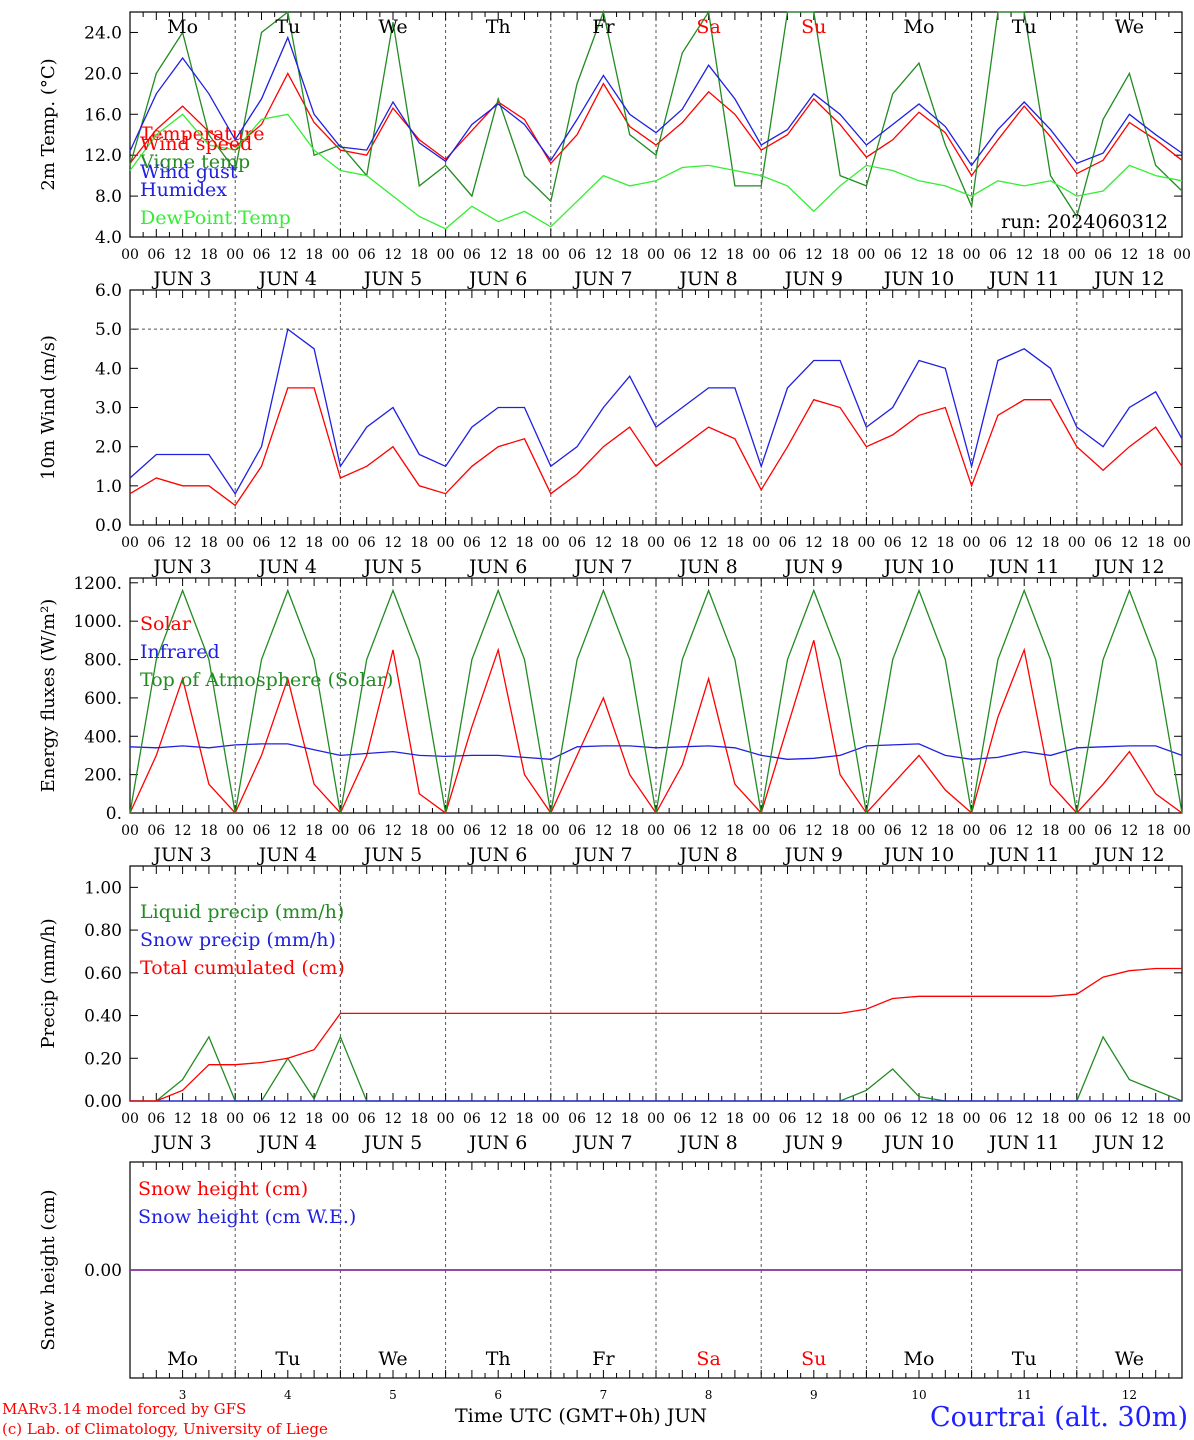  What do you see at coordinates (708, 1359) in the screenshot?
I see `day-name-bottom: Sa` at bounding box center [708, 1359].